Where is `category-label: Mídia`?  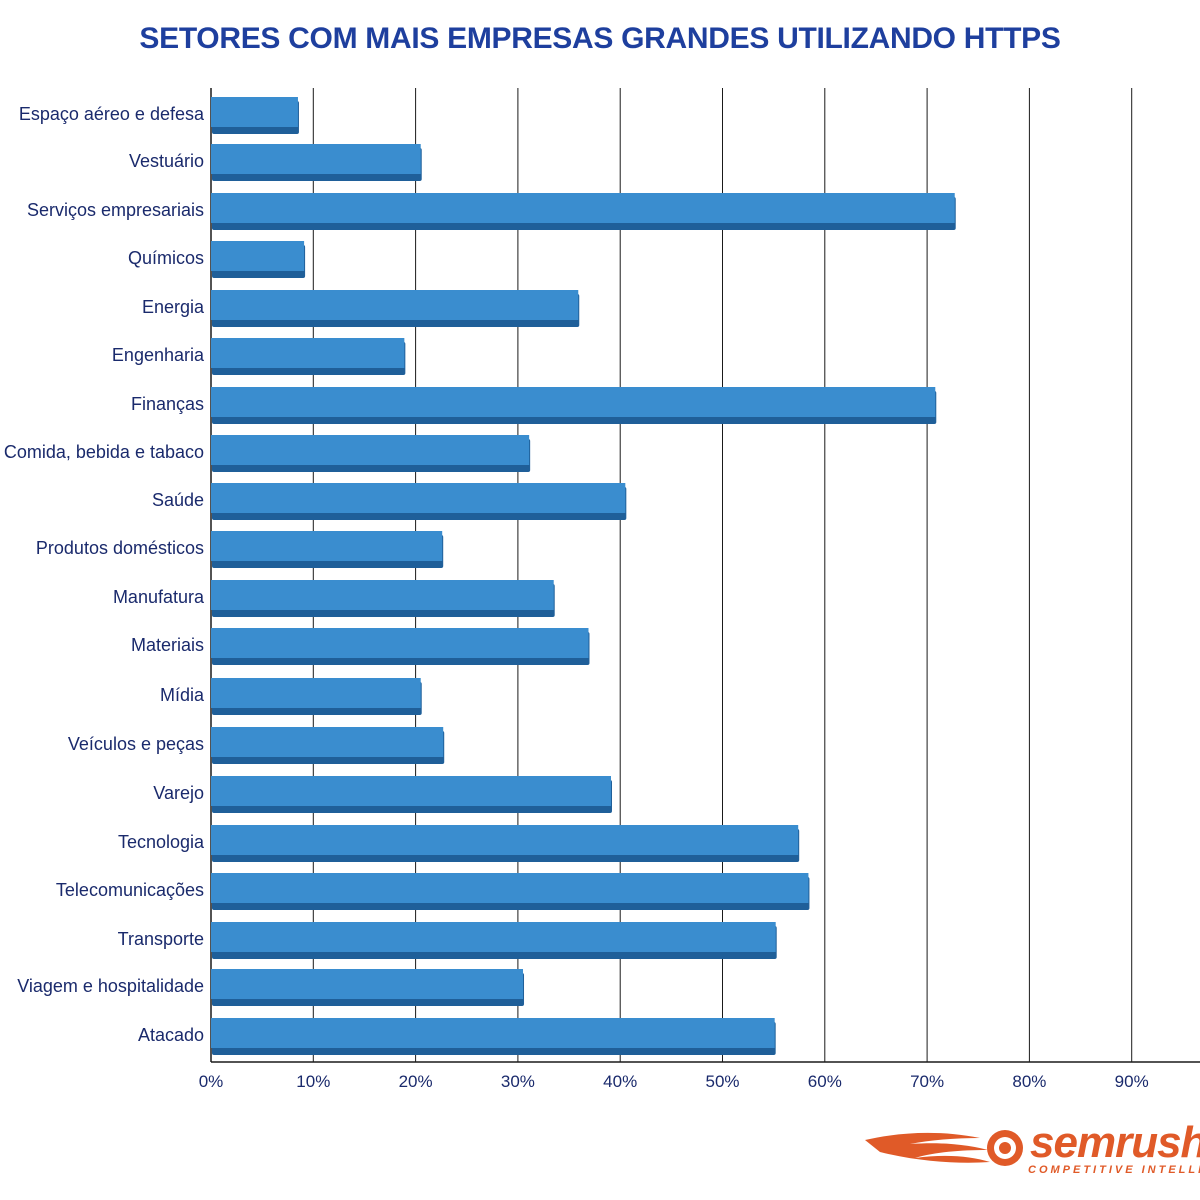
category-label: Mídia is located at coordinates (182, 695).